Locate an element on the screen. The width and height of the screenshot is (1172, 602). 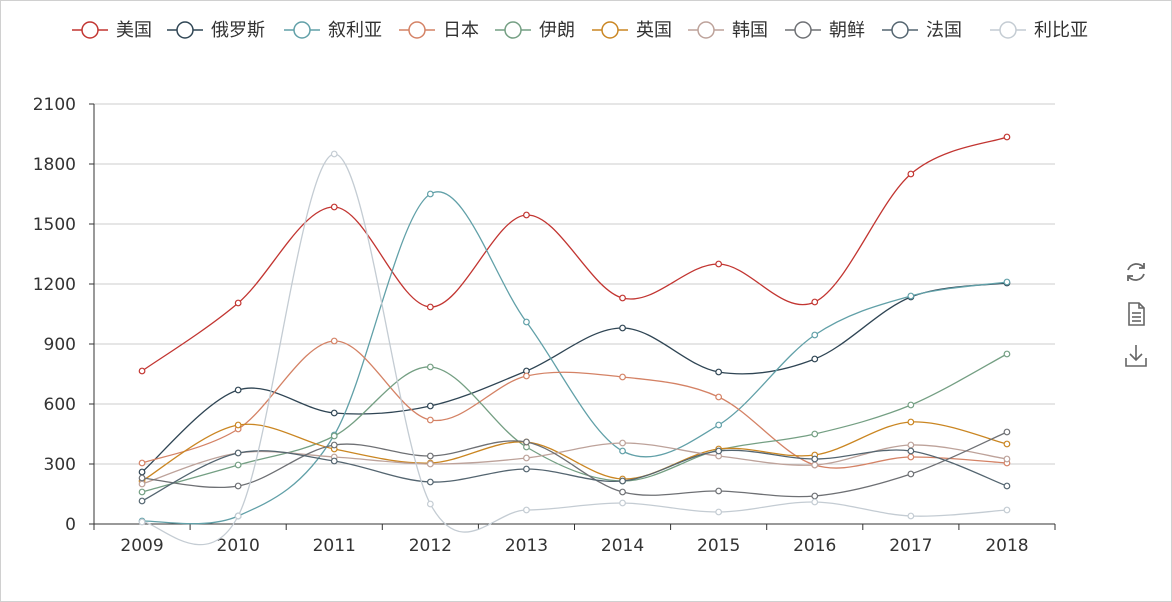
legend-label: 利比亚 is located at coordinates (1061, 30).